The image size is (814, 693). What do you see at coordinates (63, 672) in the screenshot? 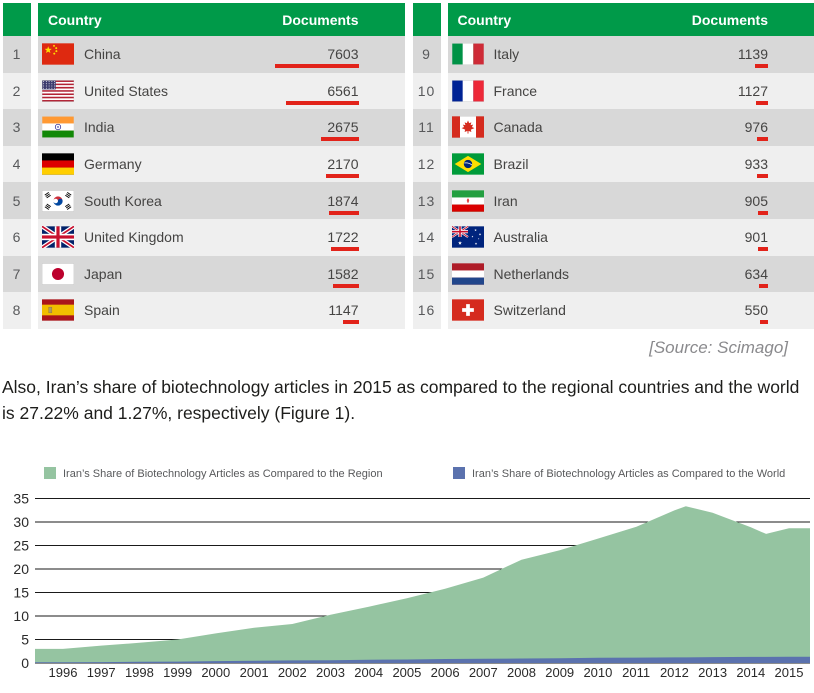
I see `svg-text: 1996` at bounding box center [63, 672].